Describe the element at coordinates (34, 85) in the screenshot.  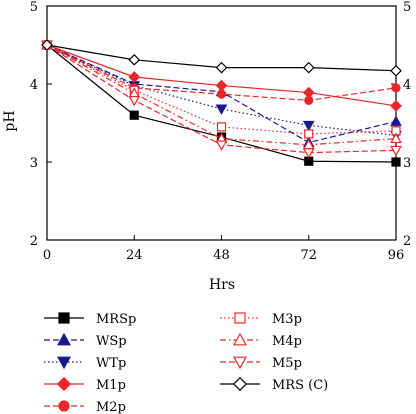
I see `y-tick-label: 4` at that location.